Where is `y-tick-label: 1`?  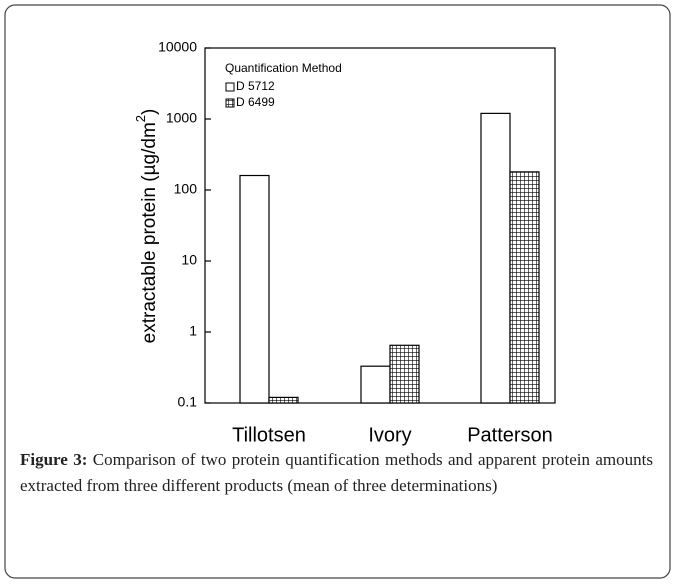
y-tick-label: 1 is located at coordinates (193, 331).